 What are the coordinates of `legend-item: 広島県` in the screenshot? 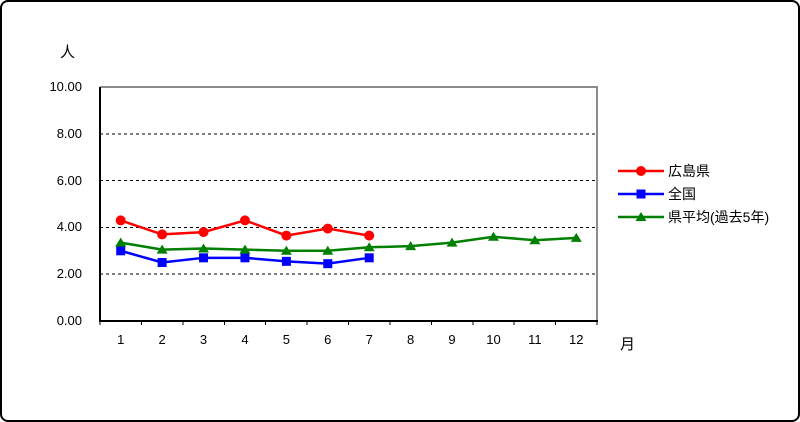 It's located at (693, 170).